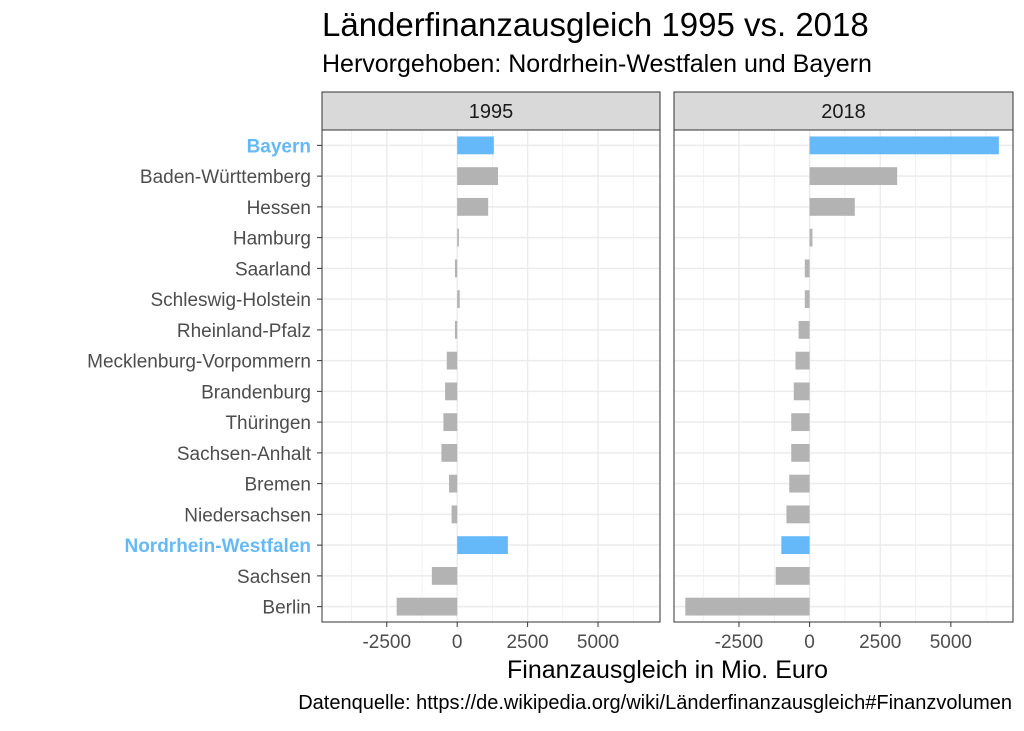  I want to click on category-label-Thüringen: Thüringen, so click(268, 423).